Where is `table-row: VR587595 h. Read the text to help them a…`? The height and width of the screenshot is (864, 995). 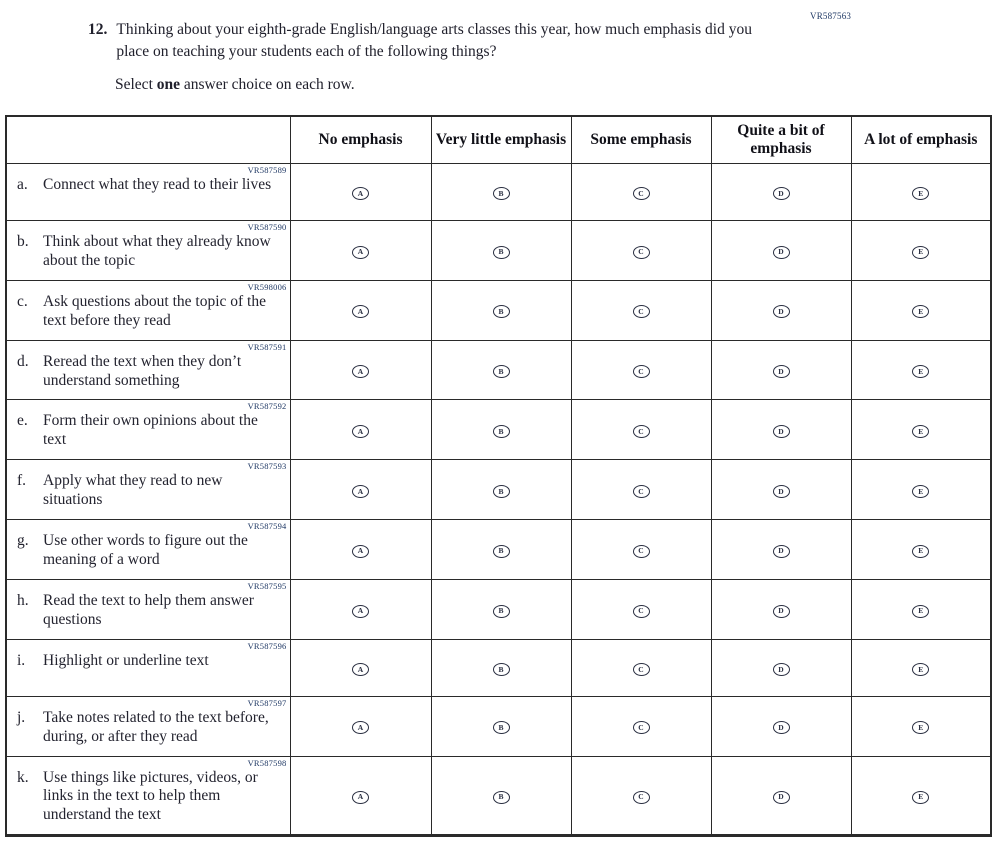 table-row: VR587595 h. Read the text to help them a… is located at coordinates (498, 609).